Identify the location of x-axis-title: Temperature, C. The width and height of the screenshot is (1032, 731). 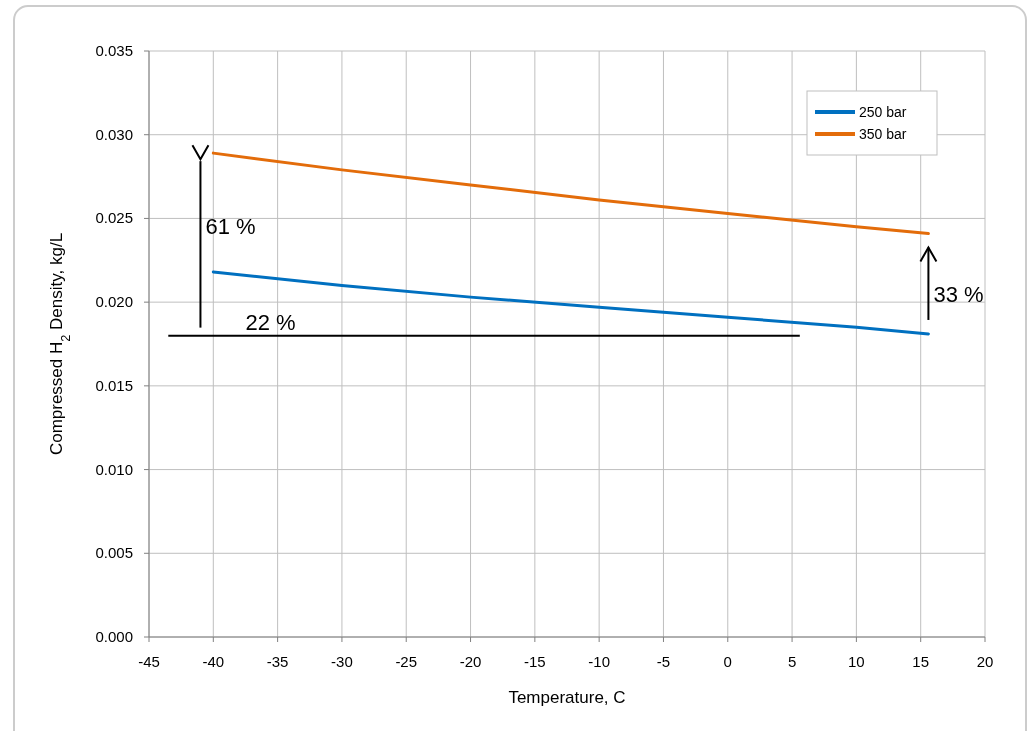
(567, 697).